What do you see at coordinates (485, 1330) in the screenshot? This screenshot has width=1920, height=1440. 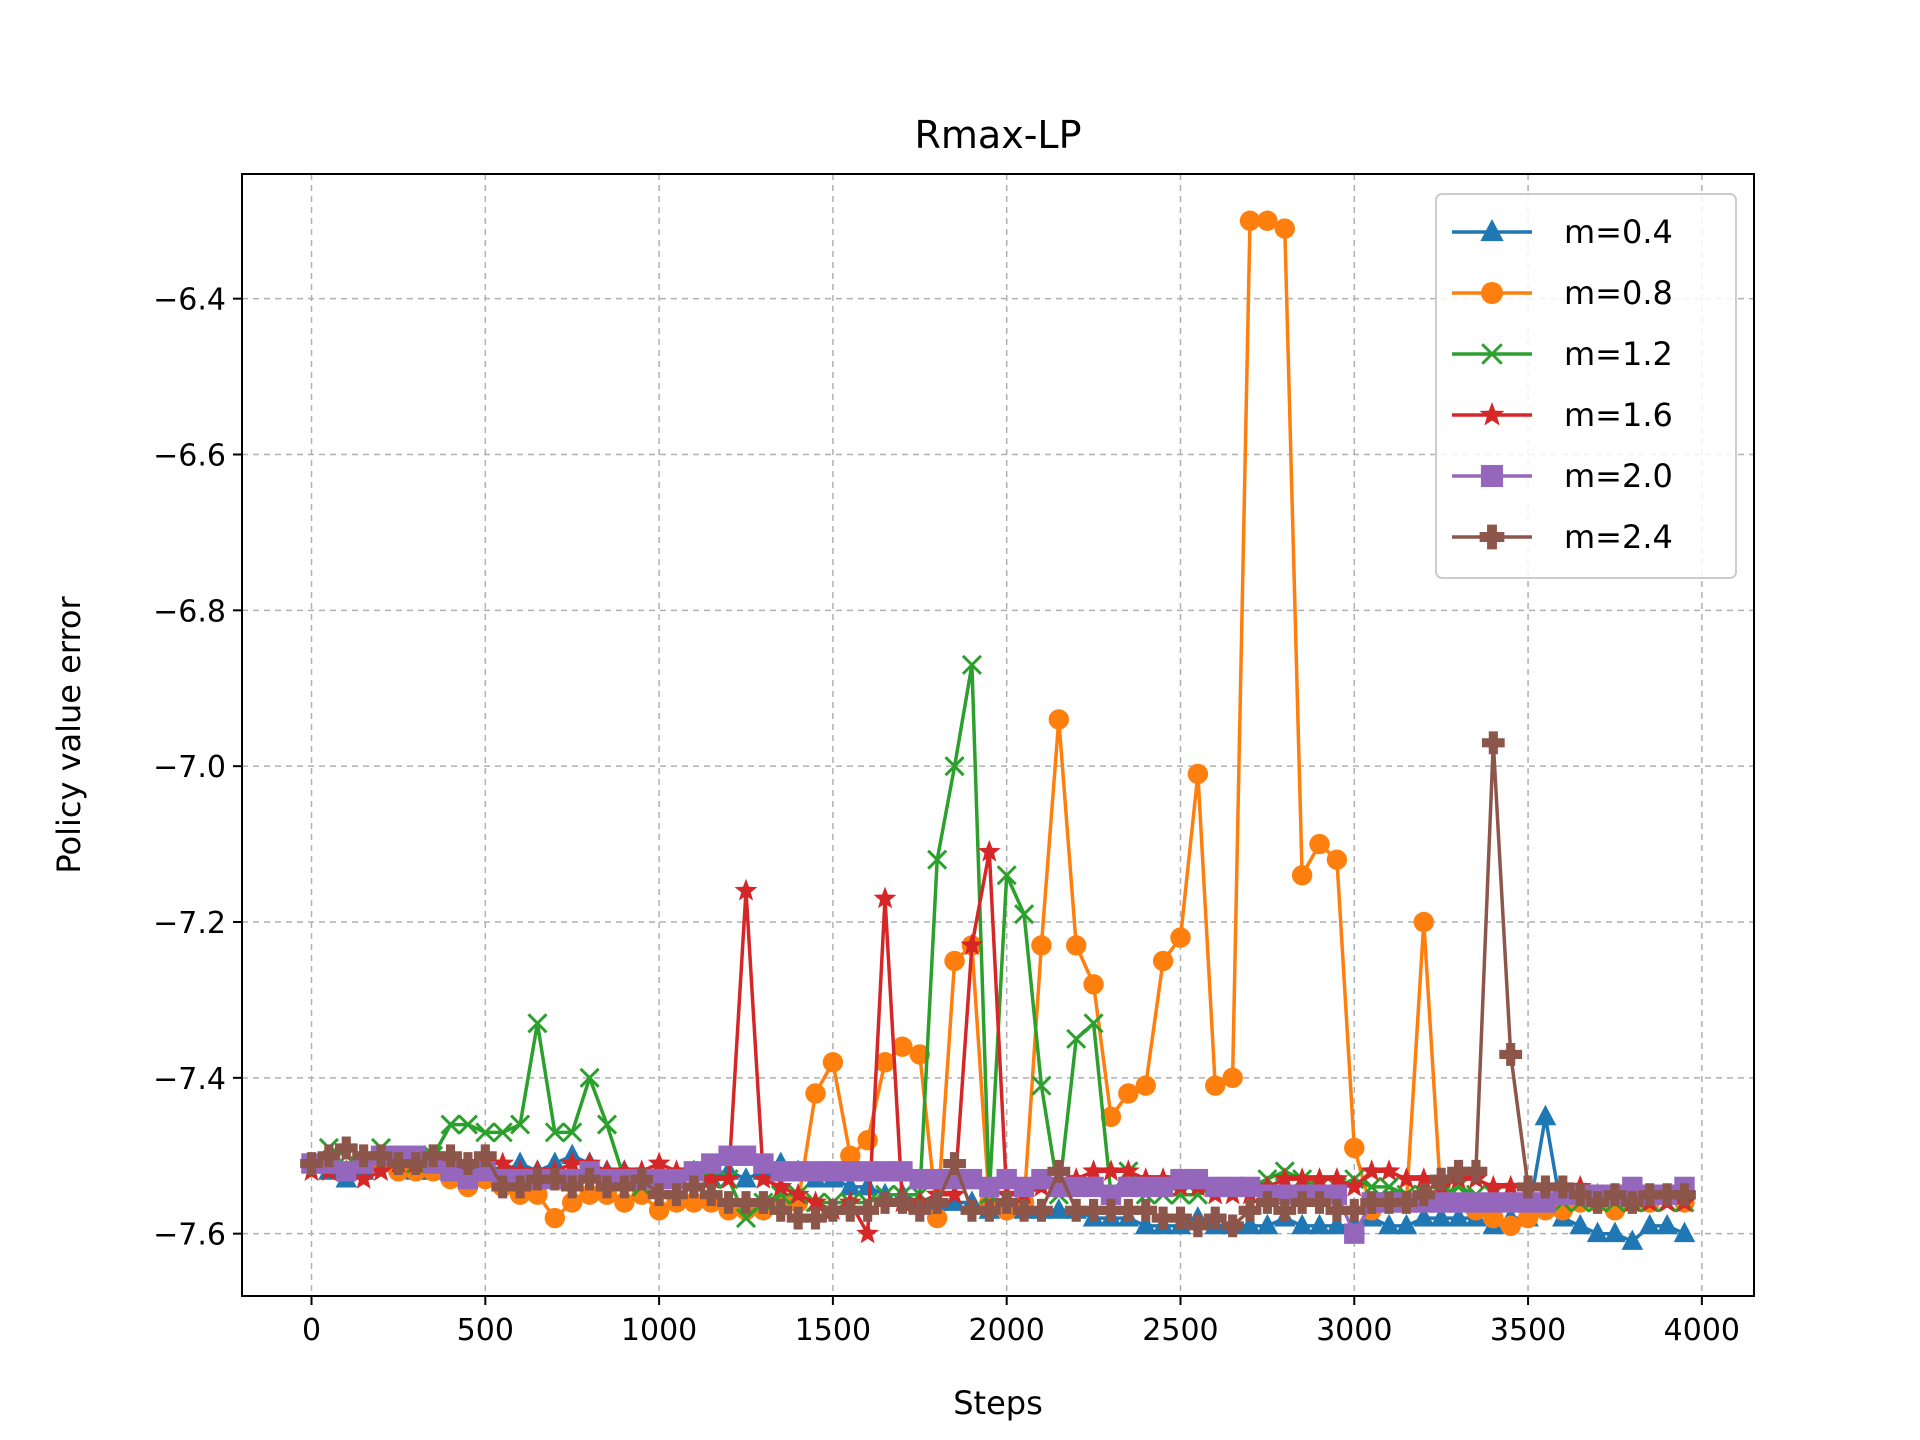 I see `x-tick-label: 500` at bounding box center [485, 1330].